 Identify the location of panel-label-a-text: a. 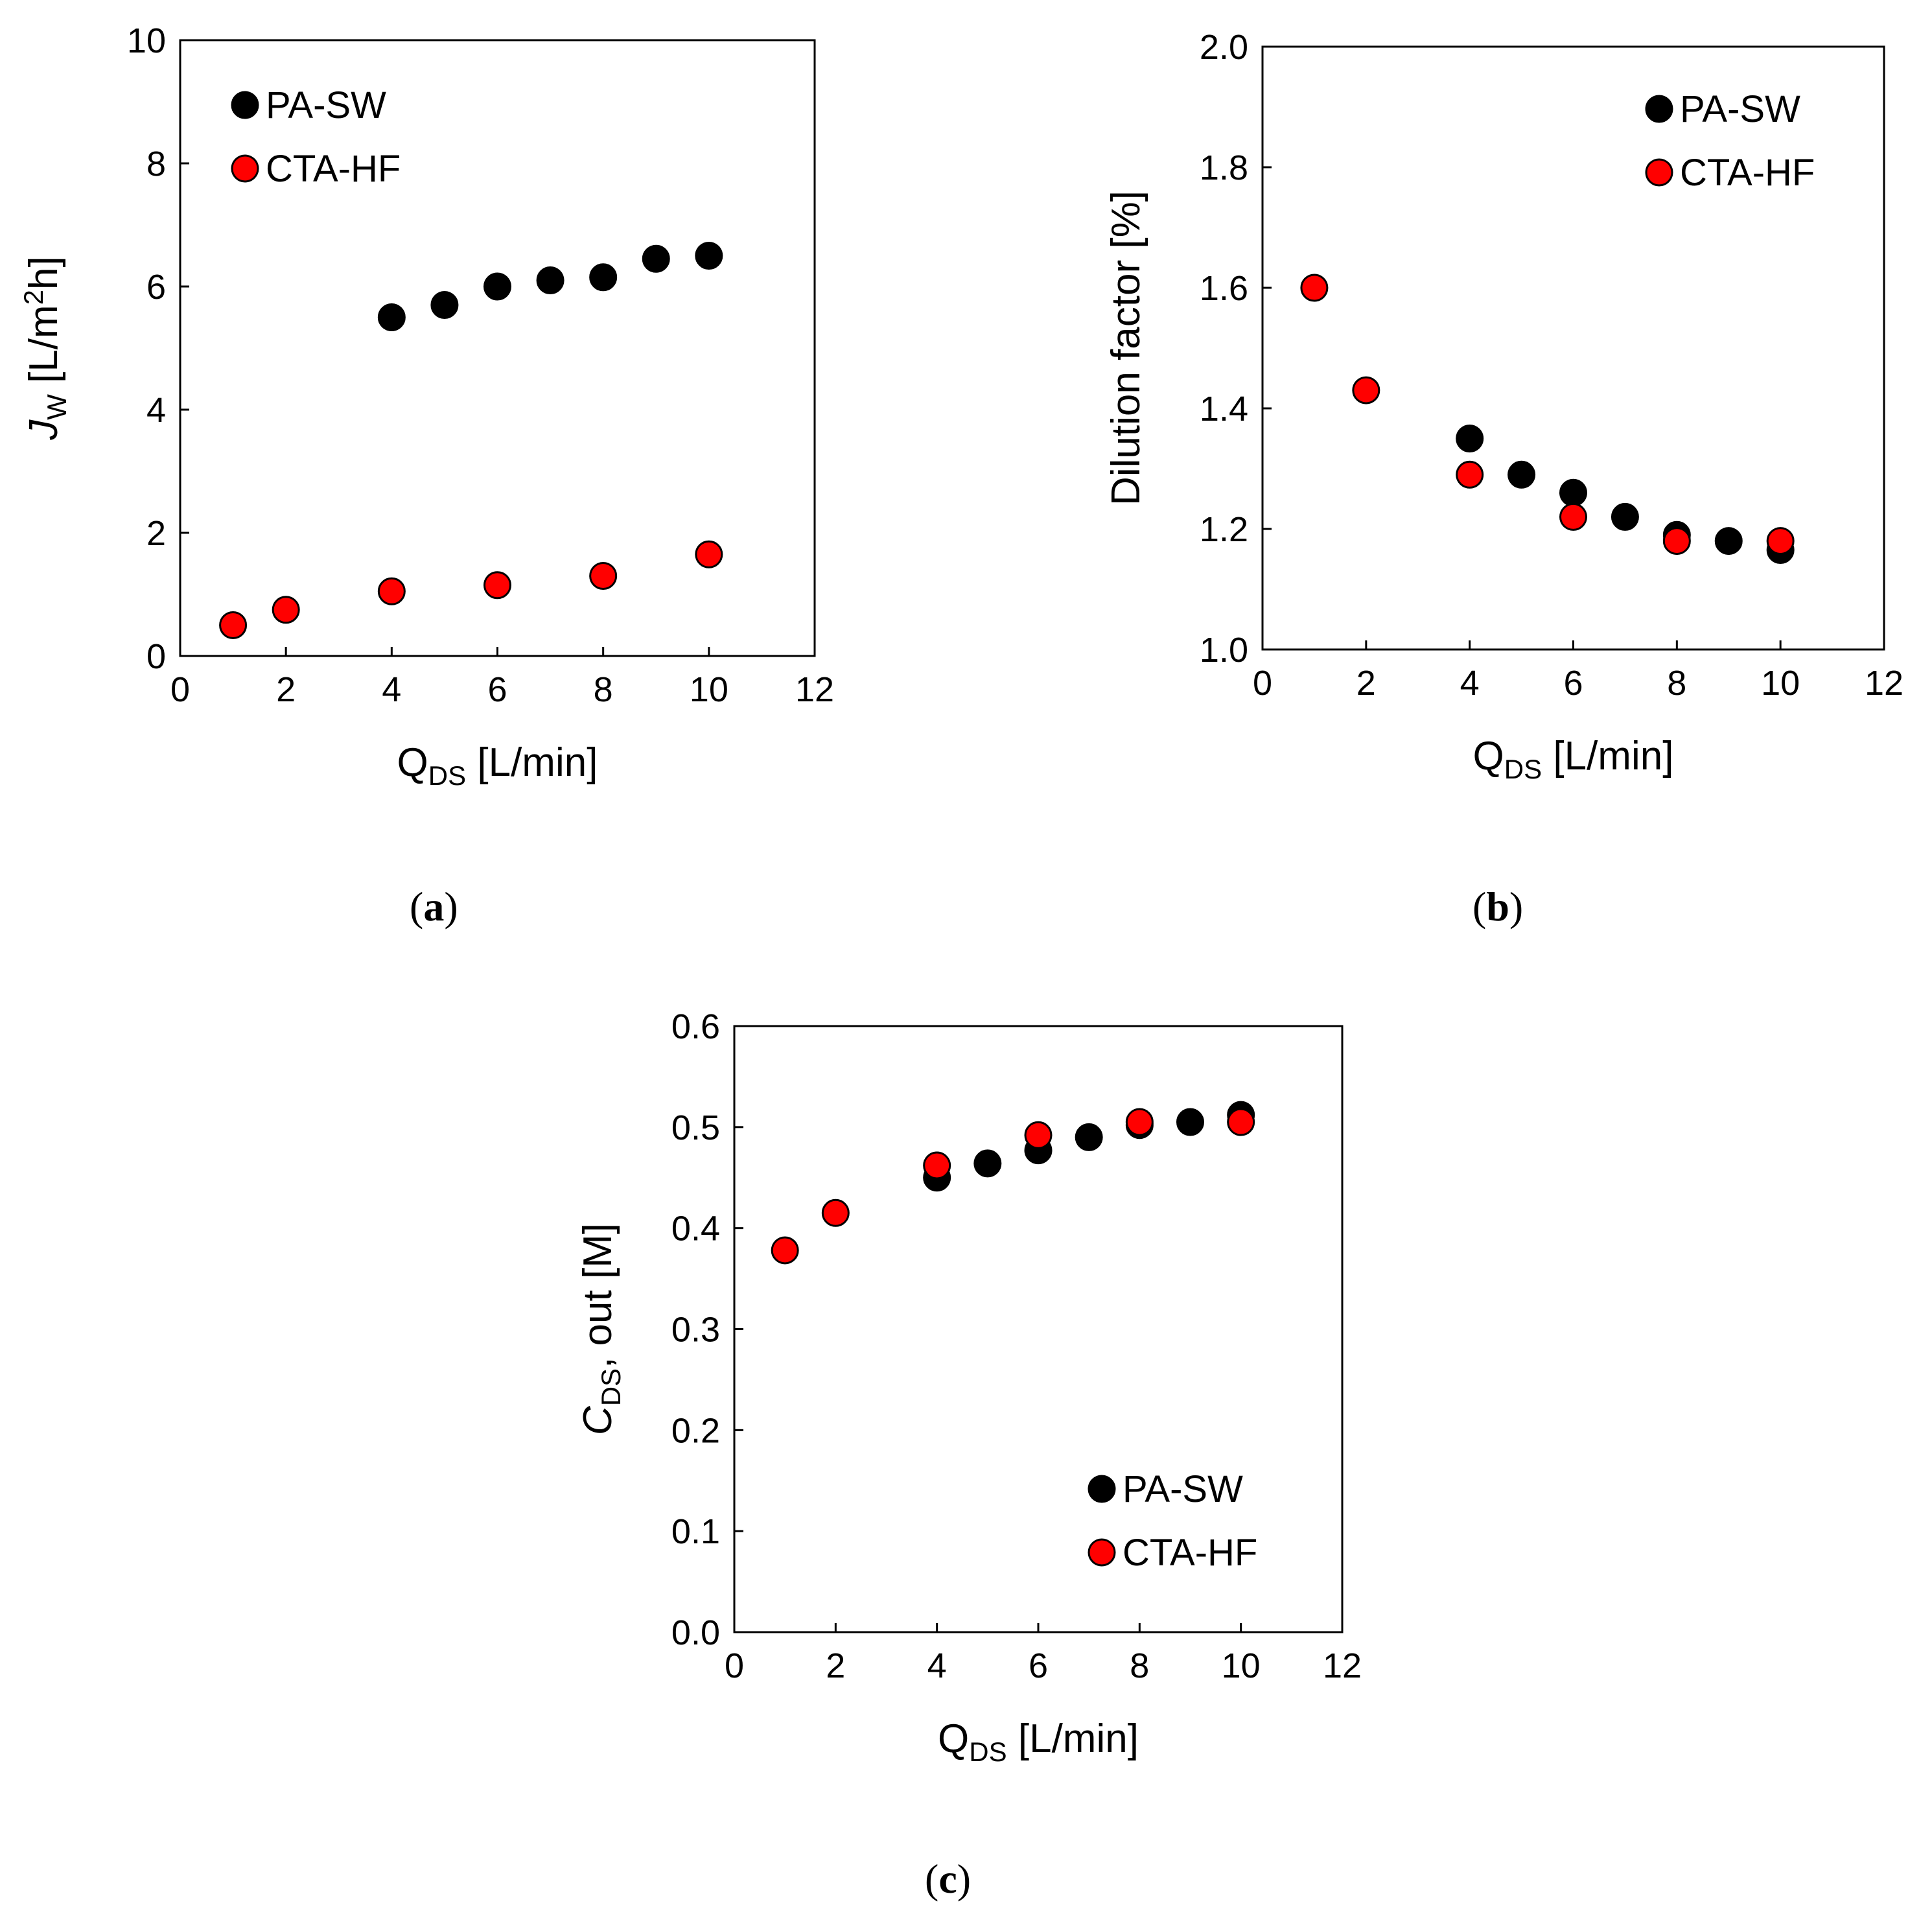
(434, 906).